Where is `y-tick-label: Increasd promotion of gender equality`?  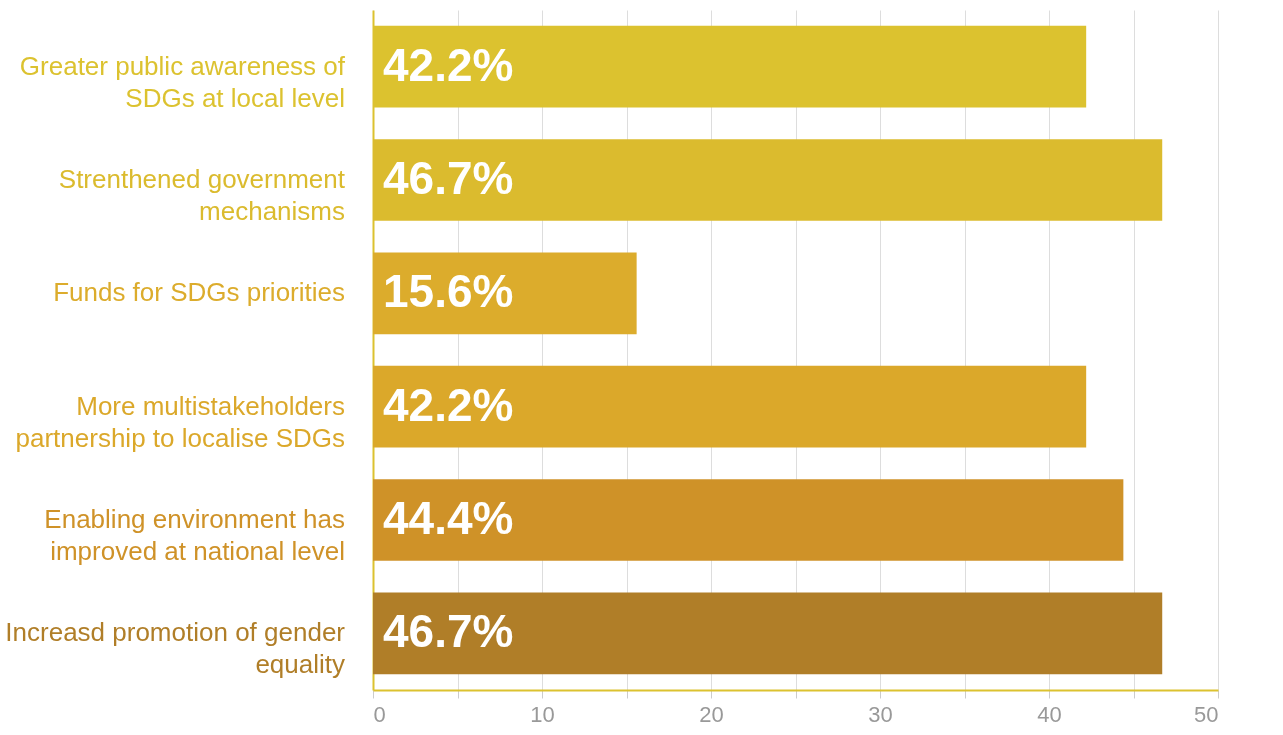
y-tick-label: Increasd promotion of gender equality is located at coordinates (175, 648).